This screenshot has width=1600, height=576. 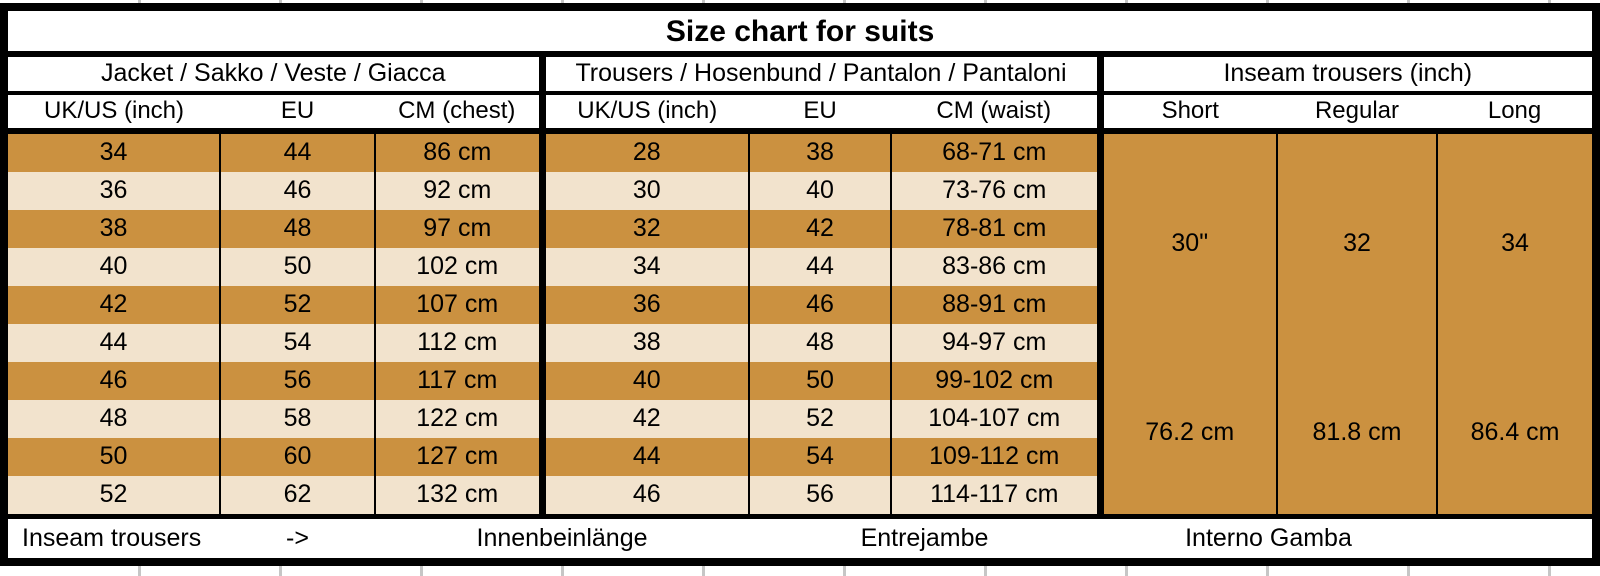 What do you see at coordinates (458, 113) in the screenshot?
I see `jacket-cm-header: CM (chest)` at bounding box center [458, 113].